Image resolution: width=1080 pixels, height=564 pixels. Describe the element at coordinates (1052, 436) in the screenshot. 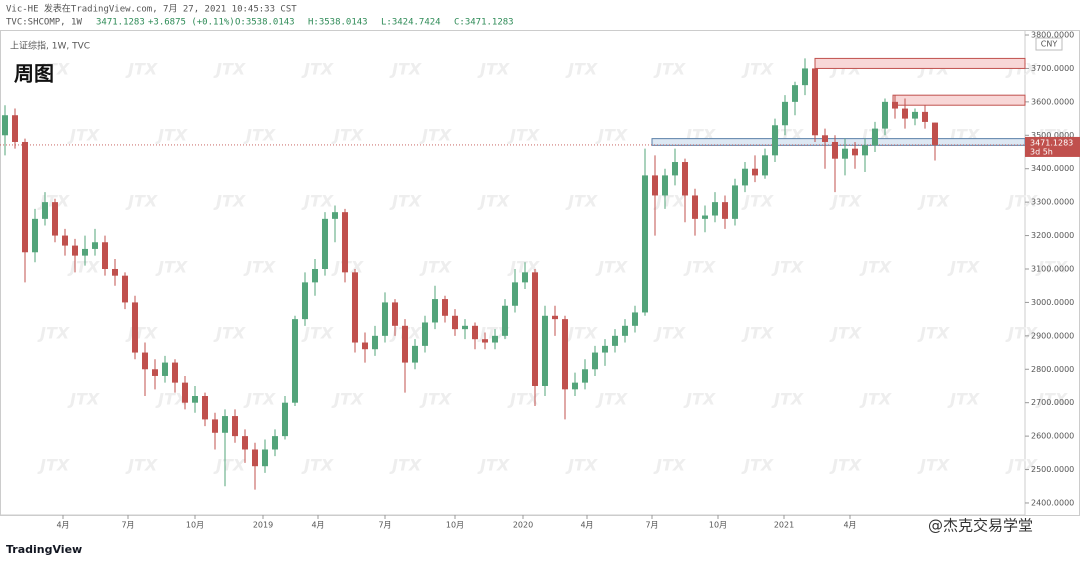

I see `y-tick-label: 2600.0000` at that location.